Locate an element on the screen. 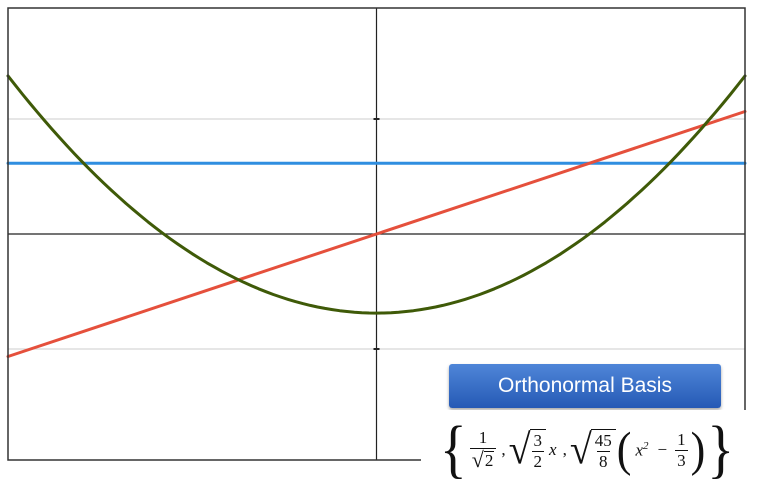  sqrt-forty-five-eighths: √ 45 8 is located at coordinates (592, 449).